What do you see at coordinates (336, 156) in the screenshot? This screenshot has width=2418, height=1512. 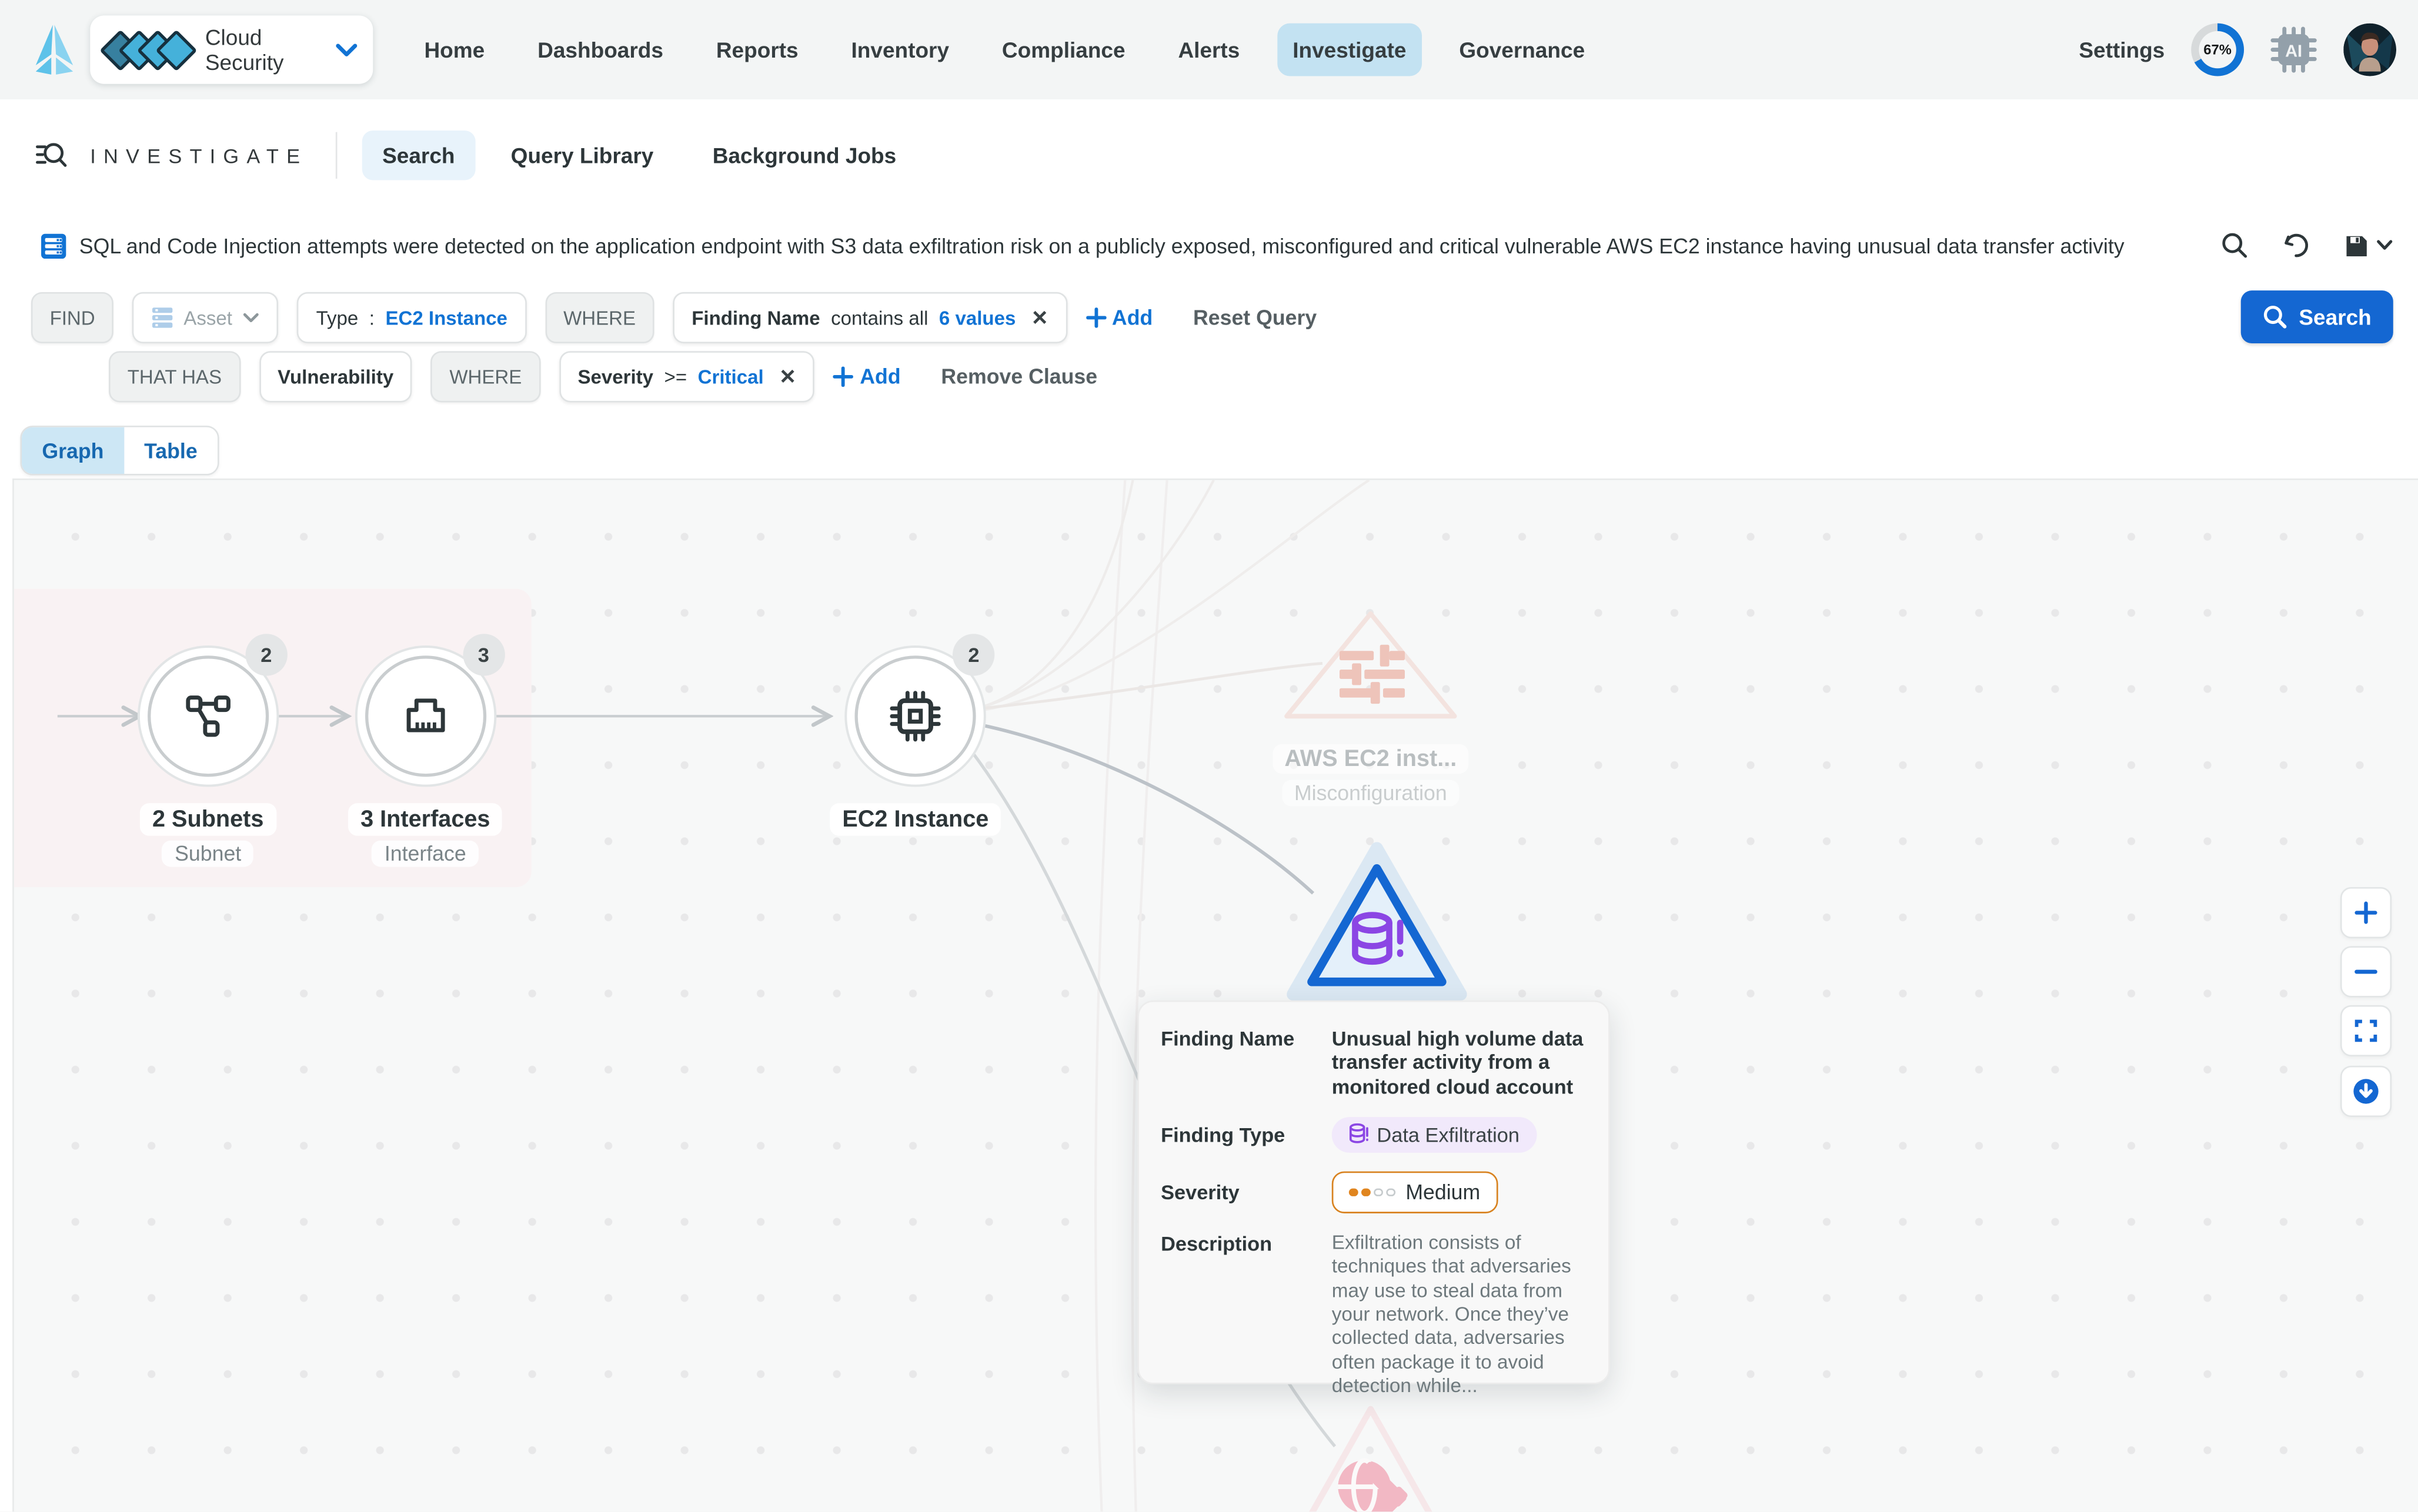 I see `divider` at bounding box center [336, 156].